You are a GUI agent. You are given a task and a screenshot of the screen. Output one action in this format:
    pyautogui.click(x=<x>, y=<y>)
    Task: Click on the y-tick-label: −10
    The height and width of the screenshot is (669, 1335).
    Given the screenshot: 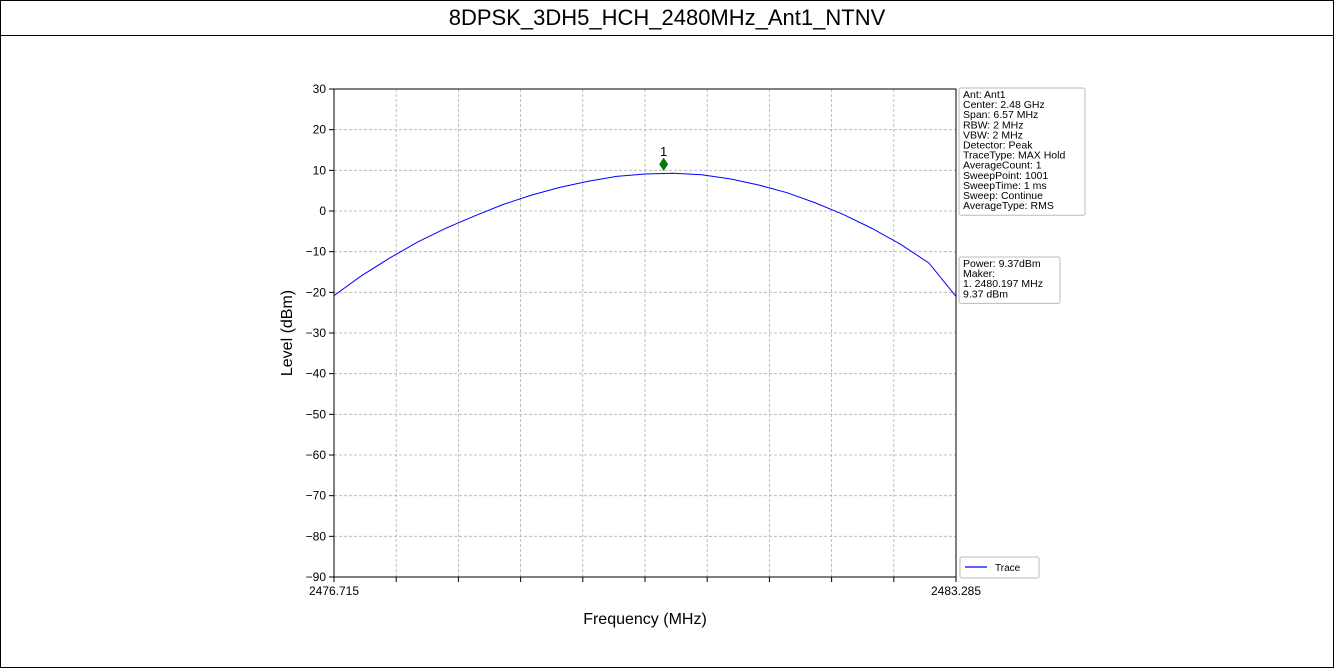 What is the action you would take?
    pyautogui.click(x=316, y=252)
    